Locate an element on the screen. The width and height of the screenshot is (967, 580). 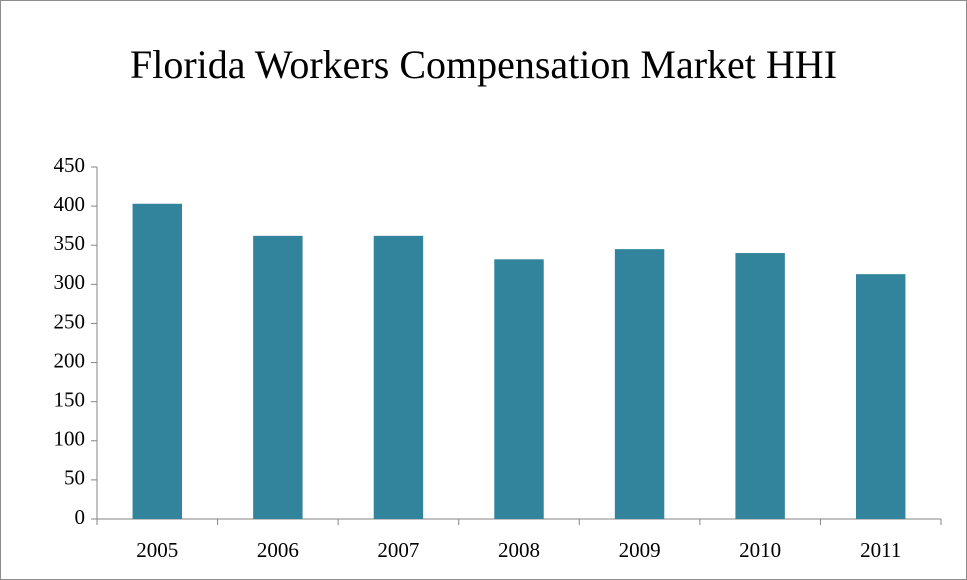
y-tick-label: 100 is located at coordinates (70, 439).